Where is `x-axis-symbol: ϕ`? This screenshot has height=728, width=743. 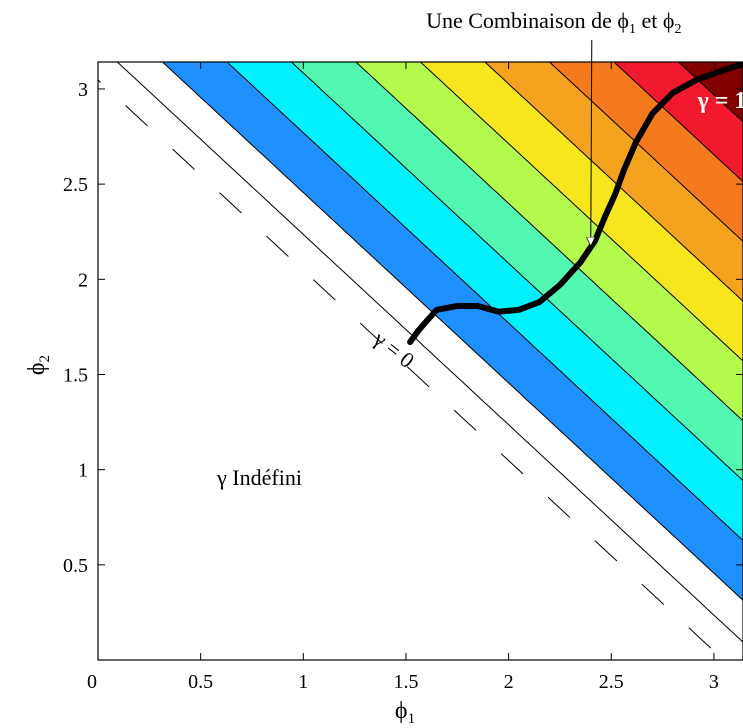 x-axis-symbol: ϕ is located at coordinates (401, 711).